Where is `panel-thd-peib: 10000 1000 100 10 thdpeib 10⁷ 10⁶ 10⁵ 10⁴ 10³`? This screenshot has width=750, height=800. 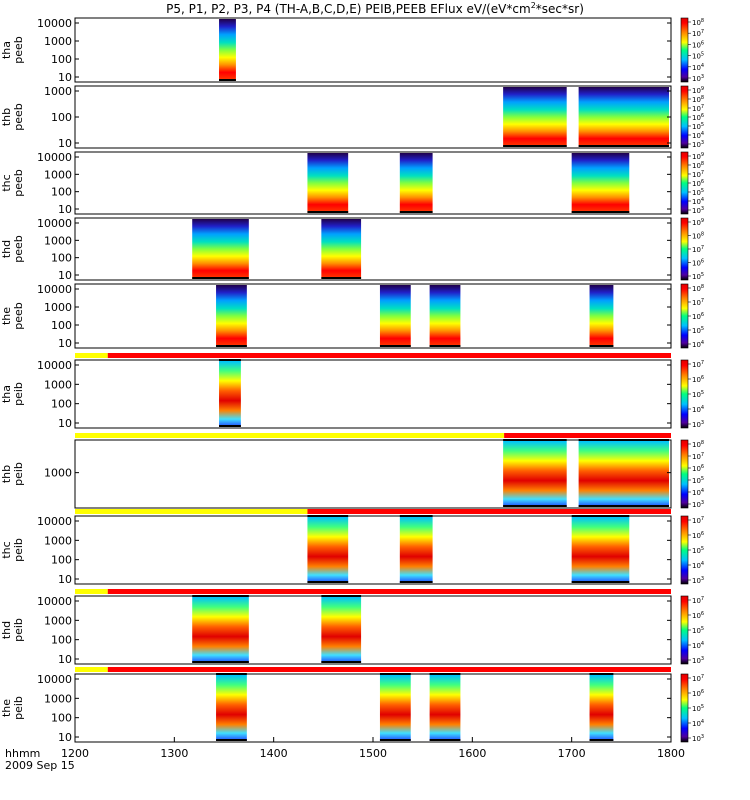
panel-thd-peib: 10000 1000 100 10 thdpeib 10⁷ 10⁶ 10⁵ 10⁴ 10³ is located at coordinates (352, 627).